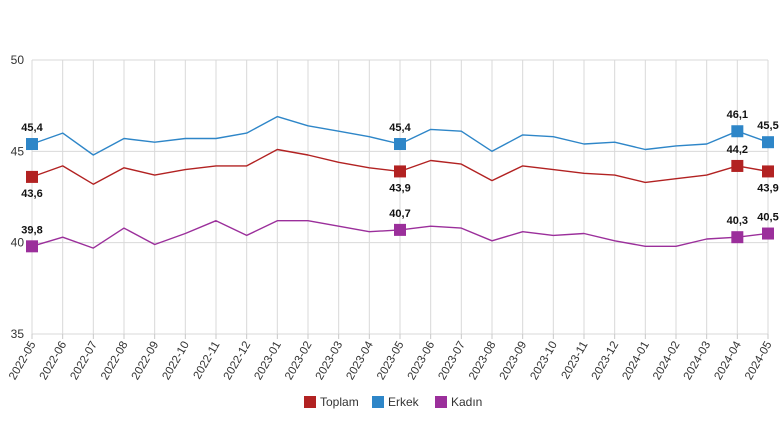 The height and width of the screenshot is (440, 780). What do you see at coordinates (404, 402) in the screenshot?
I see `legend-label-erkek: Erkek` at bounding box center [404, 402].